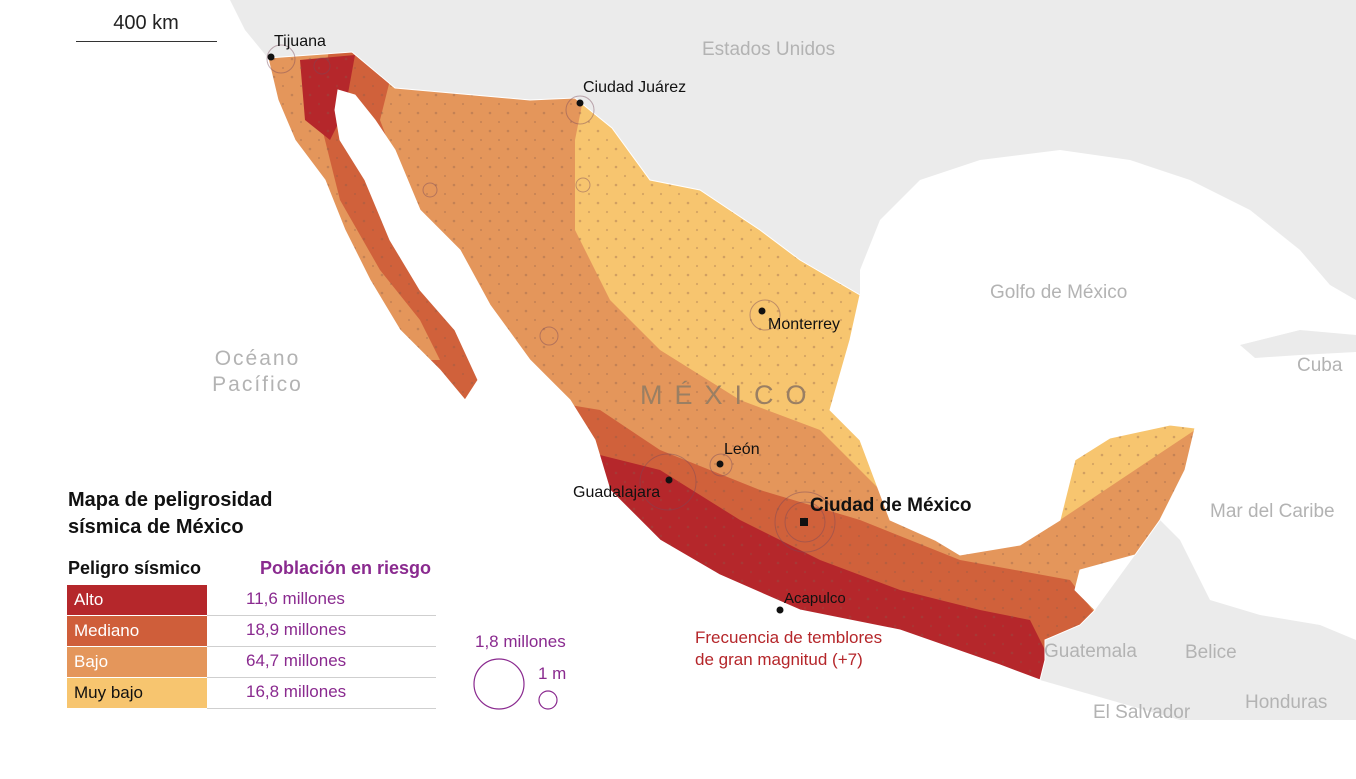  Describe the element at coordinates (198, 514) in the screenshot. I see `legend-title: Mapa de peligrosidad sísmica de México` at that location.